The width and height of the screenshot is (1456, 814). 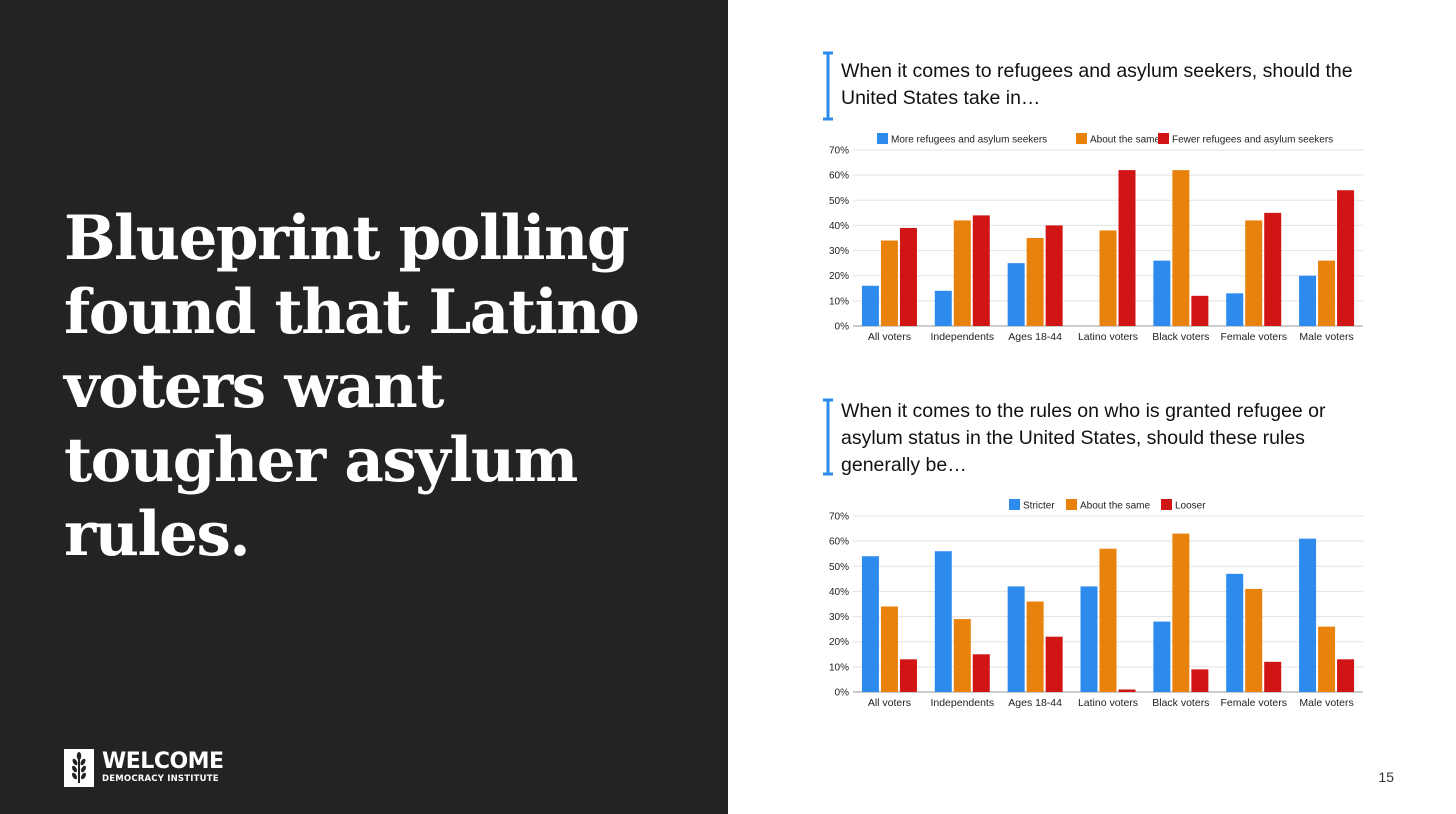 I want to click on wheat-icon, so click(x=79, y=768).